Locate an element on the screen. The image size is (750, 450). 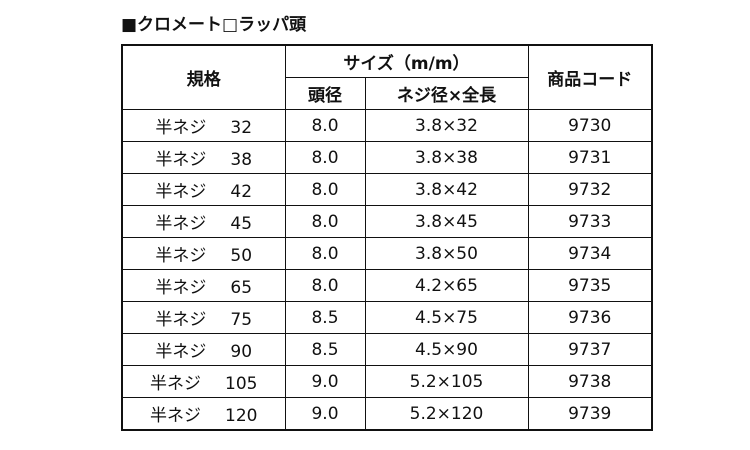
spec-number: 105 is located at coordinates (241, 384).